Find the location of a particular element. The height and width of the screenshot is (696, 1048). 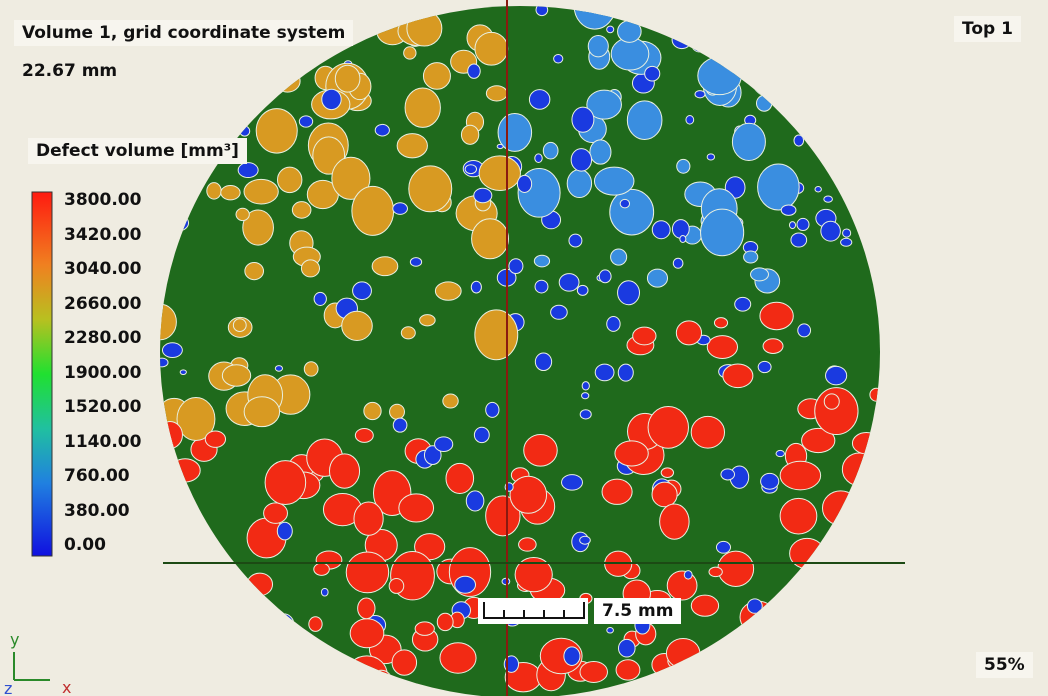

scale-bar-bg is located at coordinates (533, 611).